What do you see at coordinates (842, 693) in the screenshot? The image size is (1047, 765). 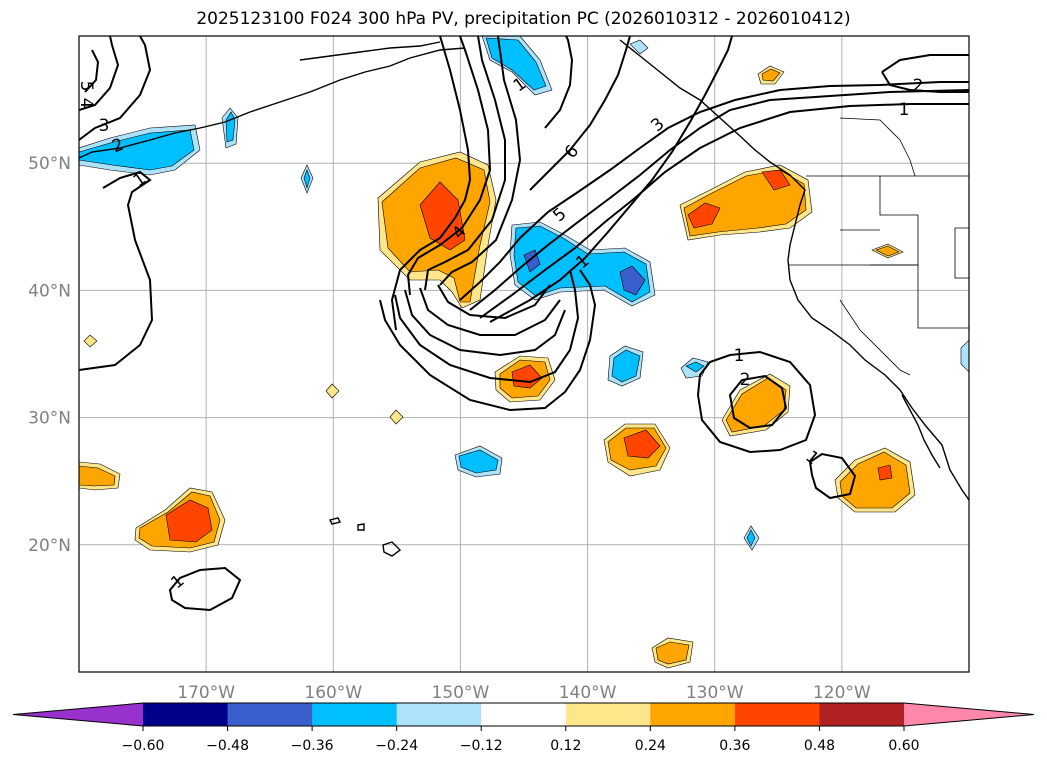 I see `longitude-tick-label: 120°W` at bounding box center [842, 693].